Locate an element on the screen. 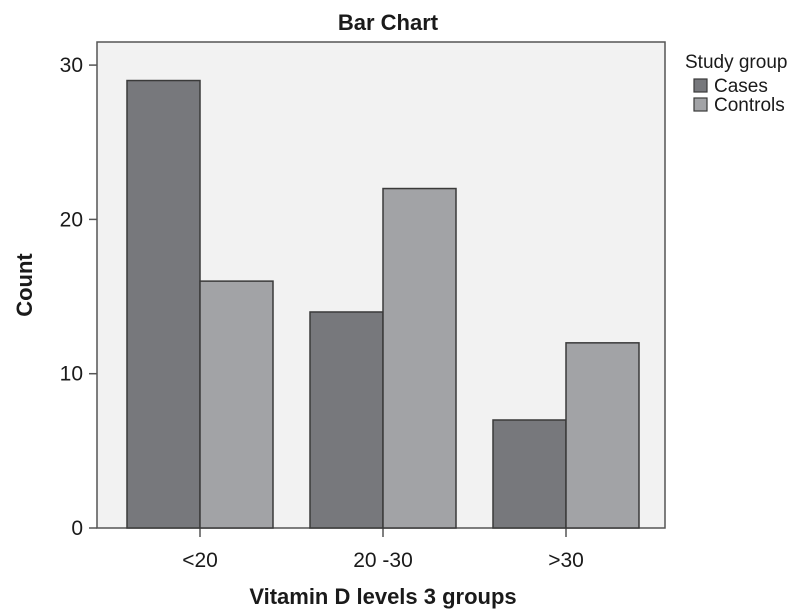 The width and height of the screenshot is (801, 609). legend-swatch-cases is located at coordinates (700, 85).